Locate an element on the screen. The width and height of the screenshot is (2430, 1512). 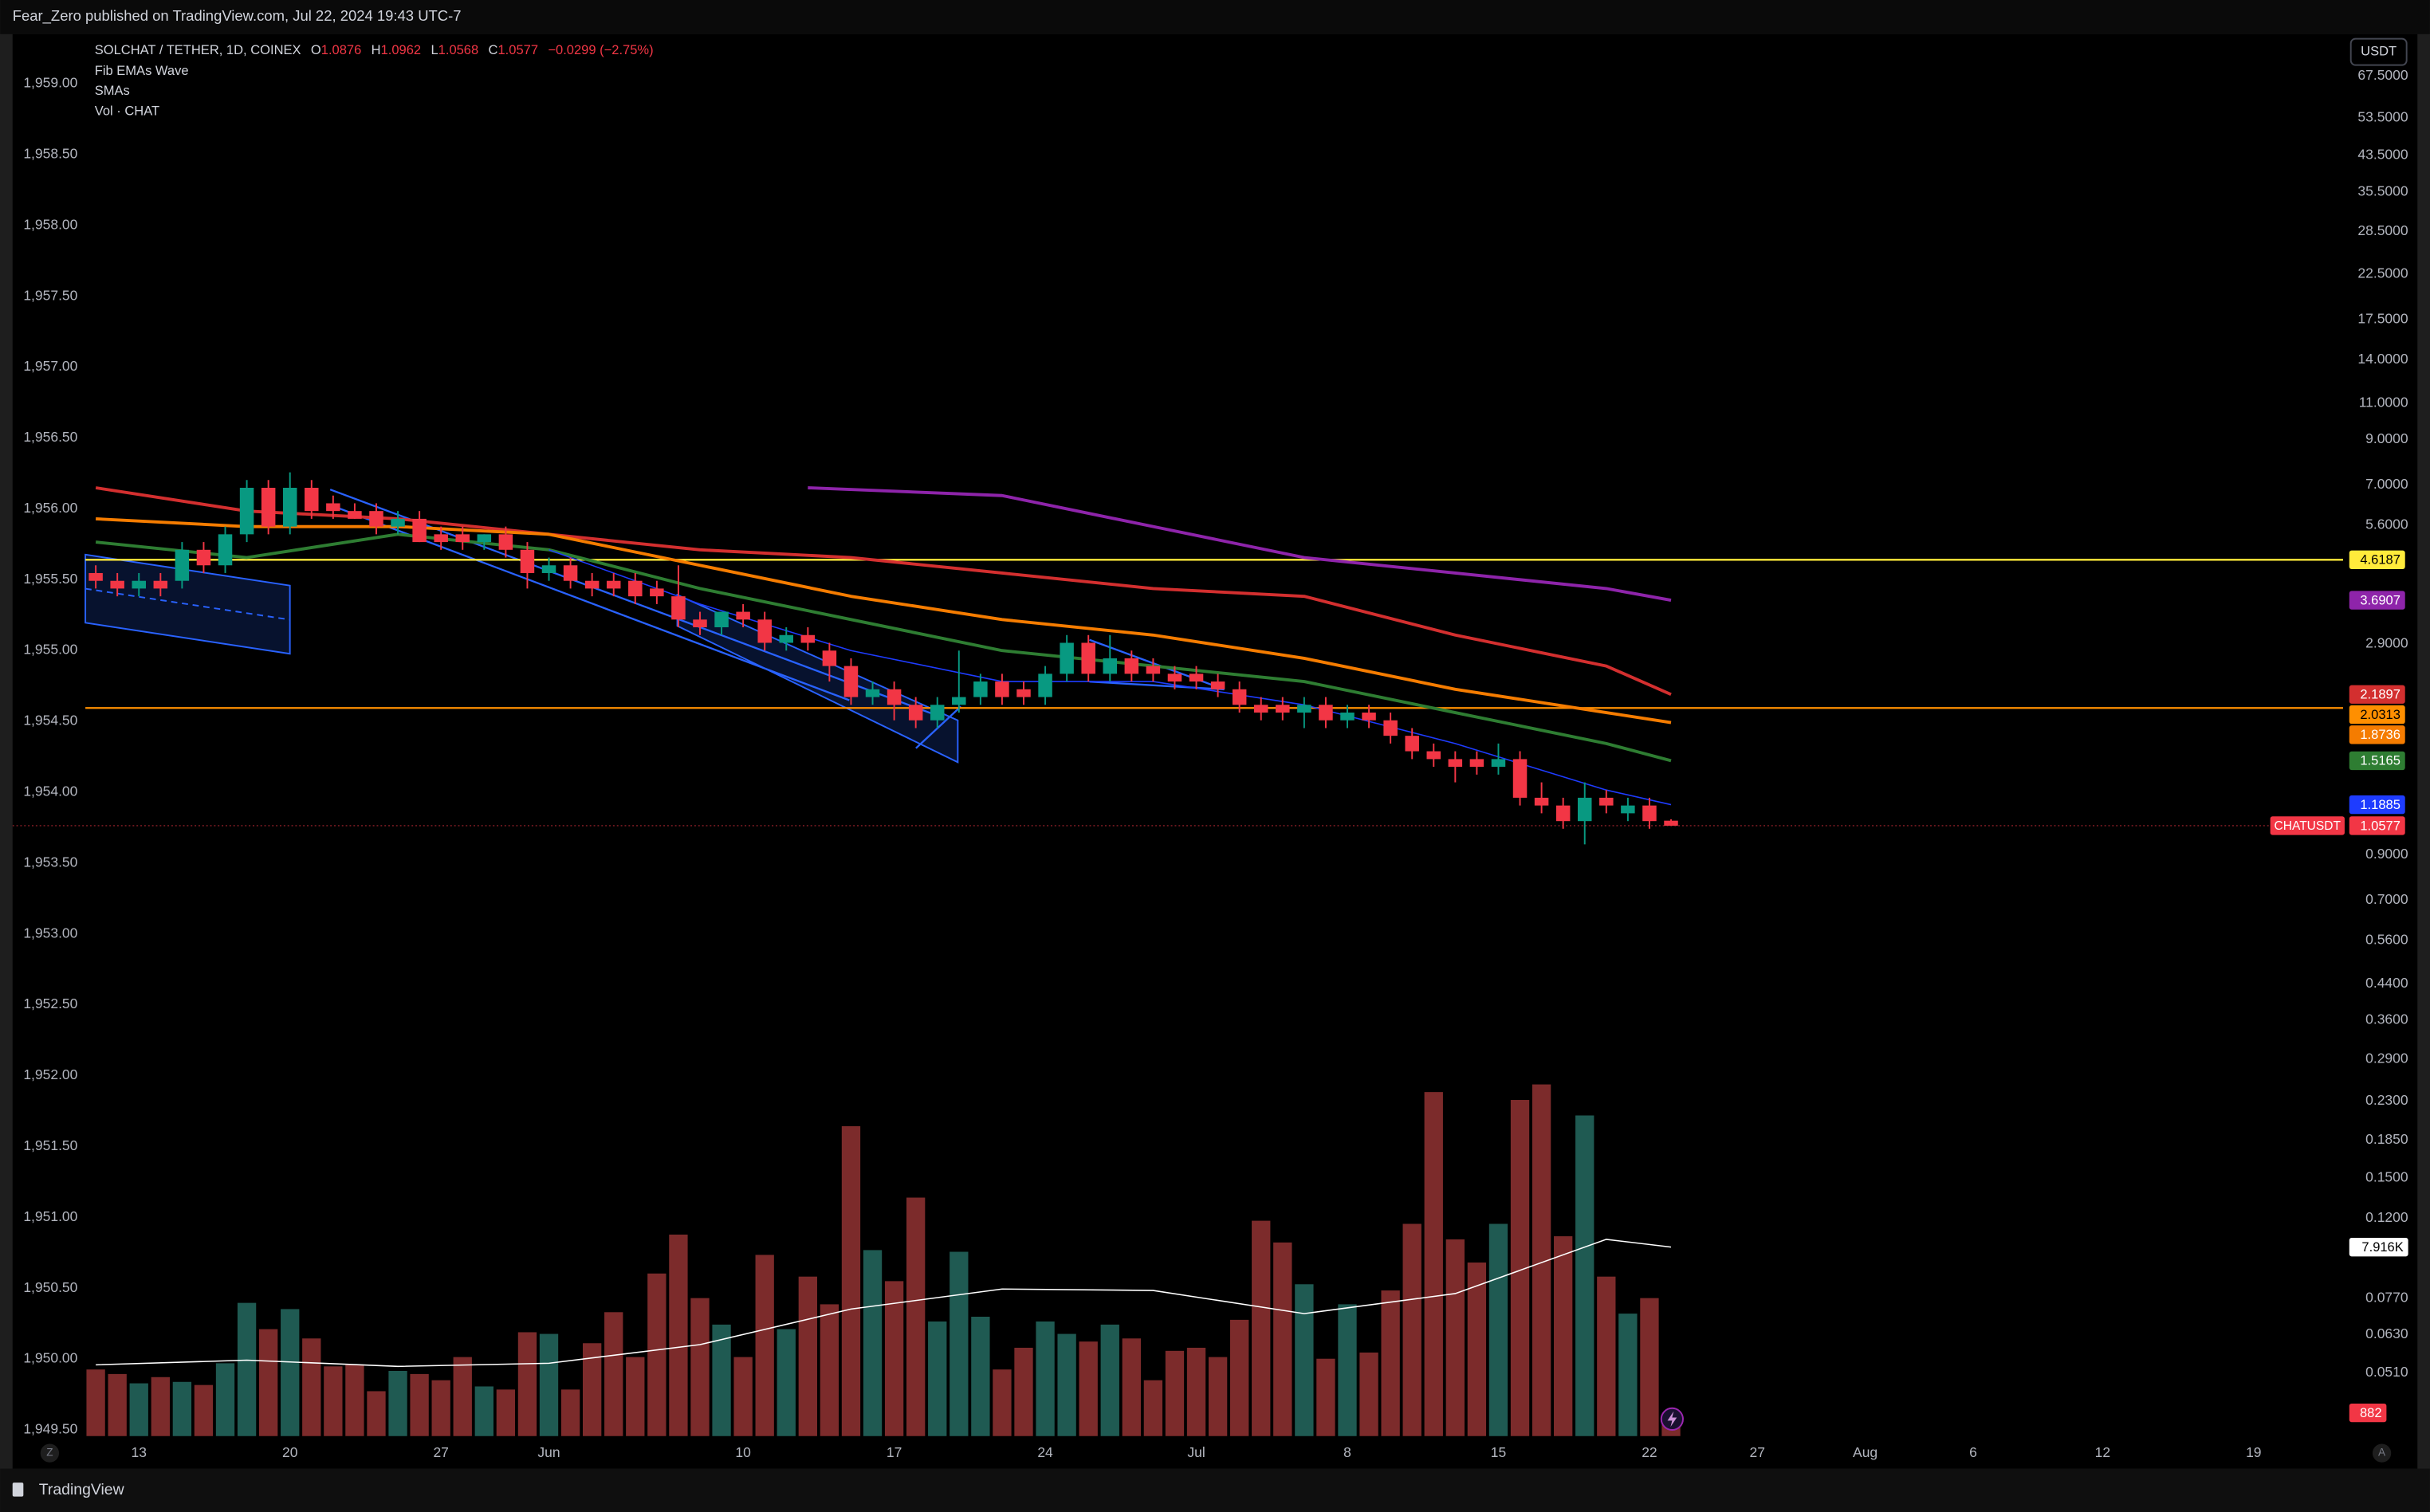
y2-tick-label: 1,952.50 is located at coordinates (50, 1003).